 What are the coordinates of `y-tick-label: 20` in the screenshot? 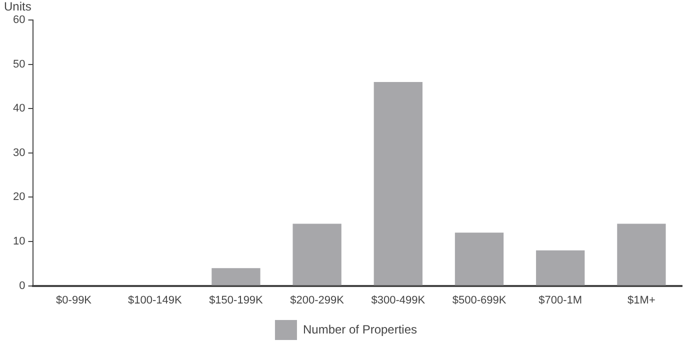 It's located at (19, 197).